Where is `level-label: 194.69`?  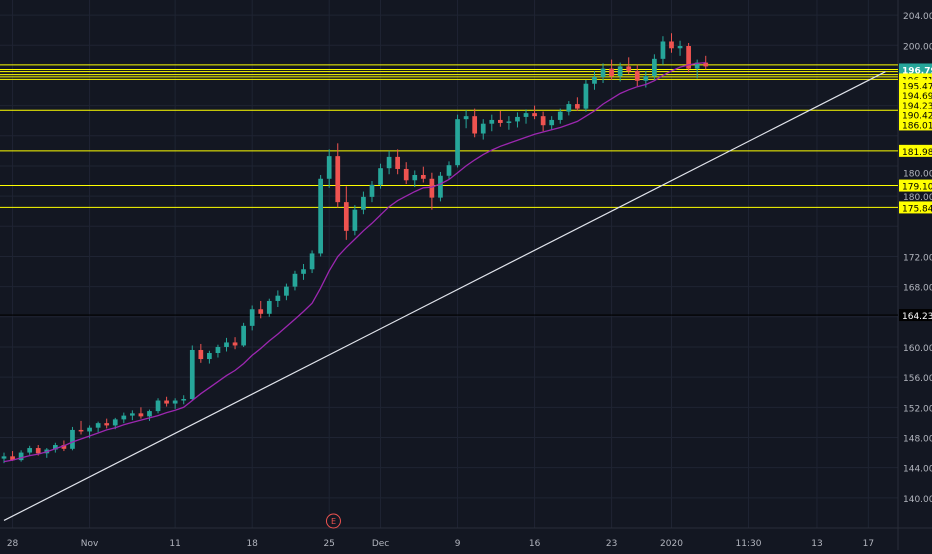 level-label: 194.69 is located at coordinates (917, 97).